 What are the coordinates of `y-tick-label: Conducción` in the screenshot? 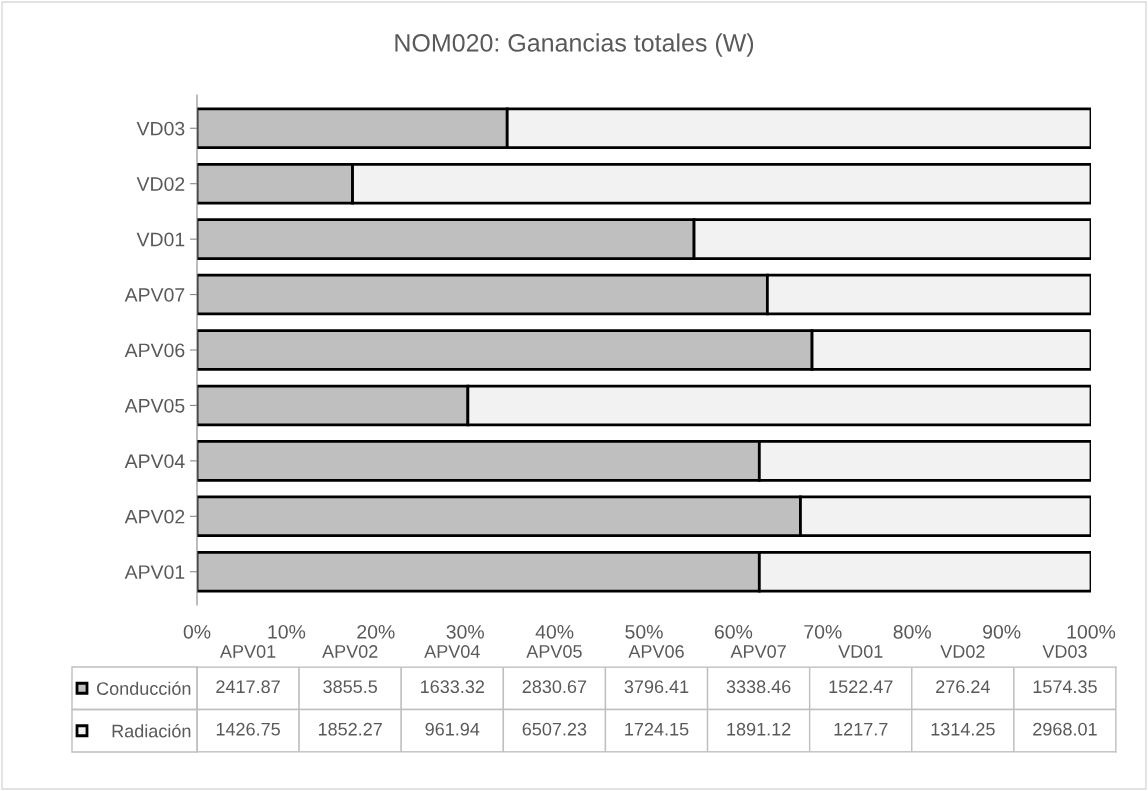 It's located at (144, 688).